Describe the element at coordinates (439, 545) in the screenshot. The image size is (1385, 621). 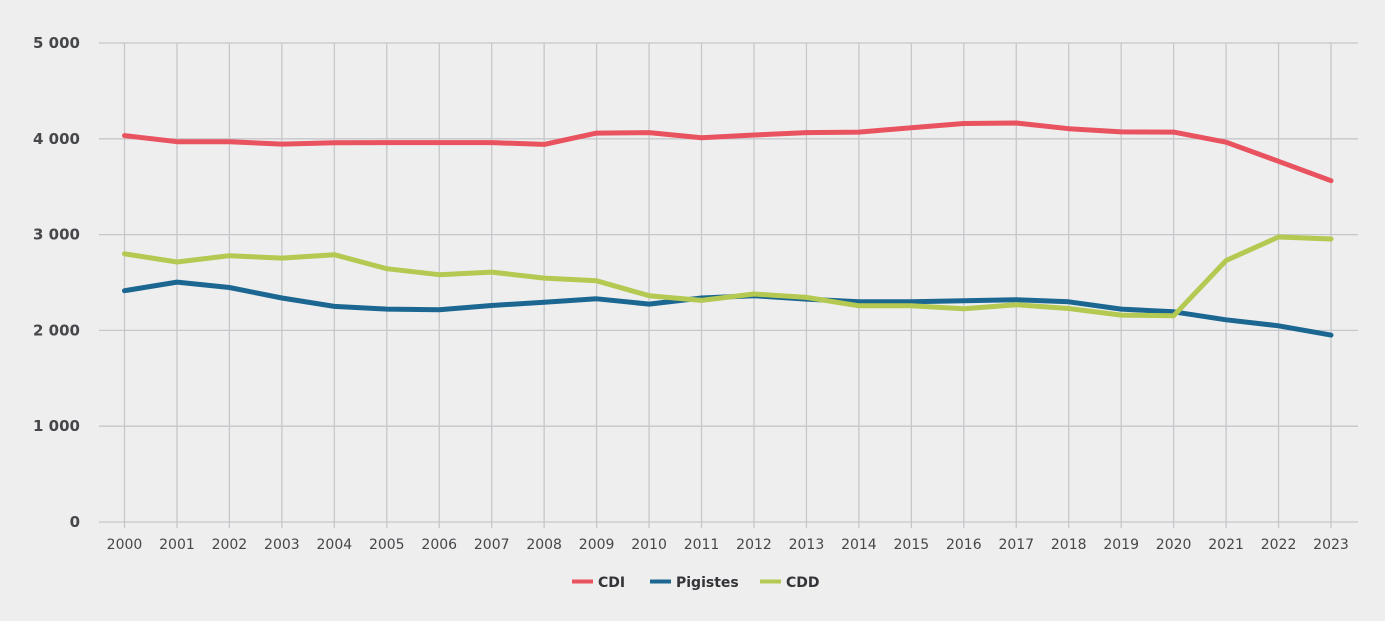
I see `x-tick-label: 2006` at that location.